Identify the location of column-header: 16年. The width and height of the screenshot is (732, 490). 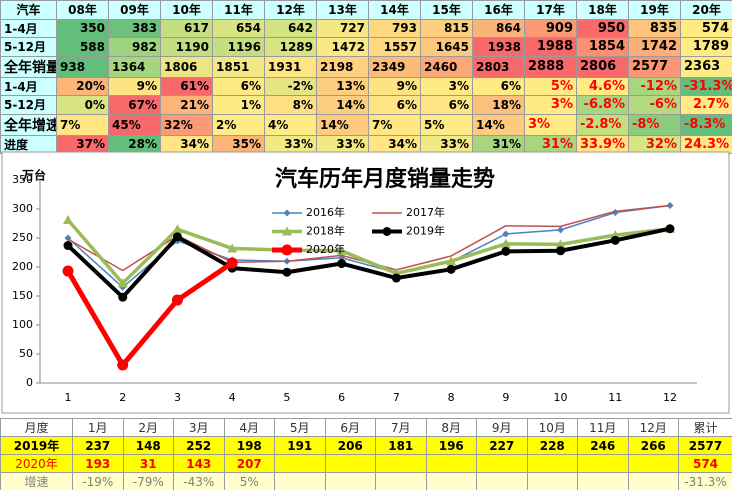
(498, 10).